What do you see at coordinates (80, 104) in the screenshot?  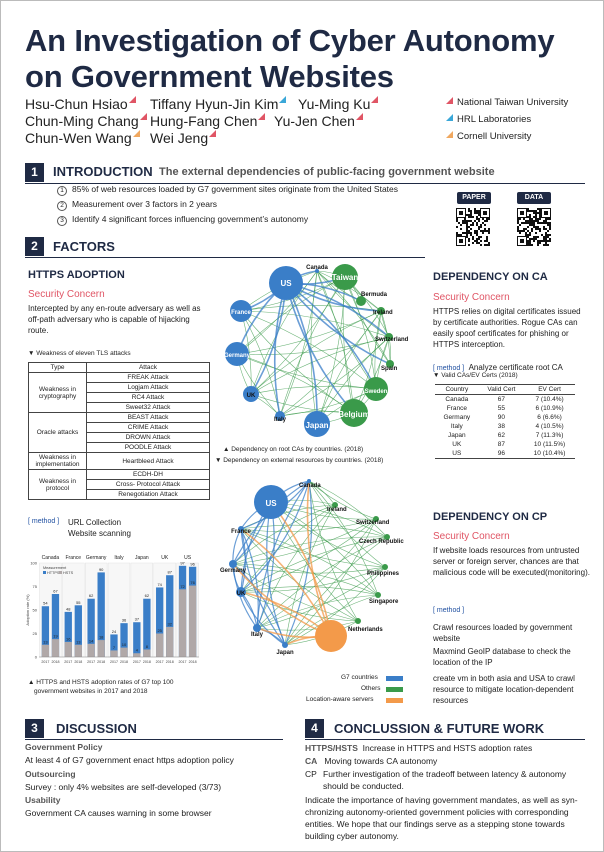 I see `author: Hsu-Chun Hsiao` at bounding box center [80, 104].